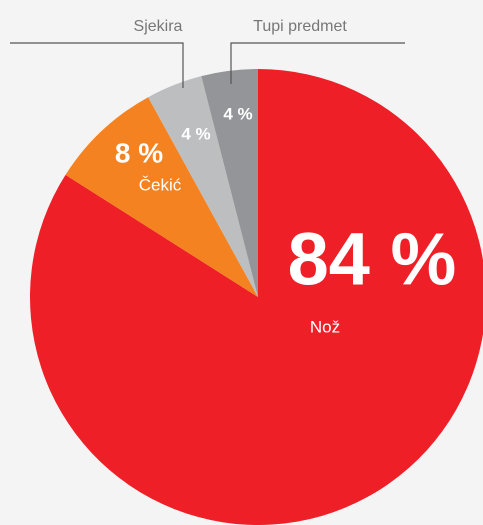 The width and height of the screenshot is (483, 525). Describe the element at coordinates (139, 152) in the screenshot. I see `value-label: 8 %` at that location.